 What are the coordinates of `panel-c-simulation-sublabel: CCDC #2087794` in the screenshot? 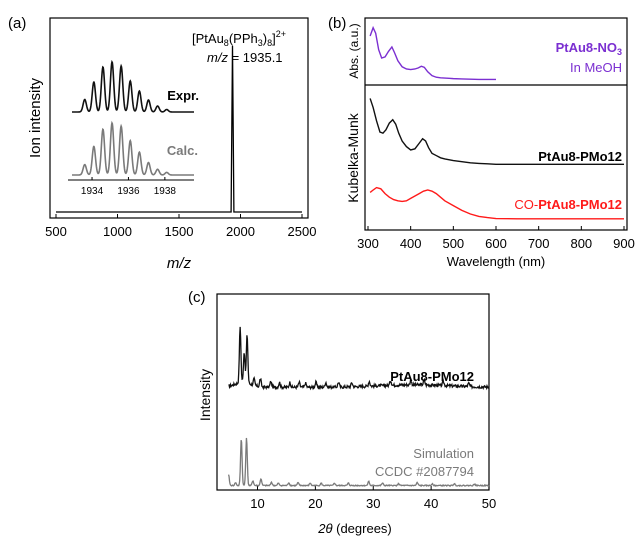 It's located at (424, 471).